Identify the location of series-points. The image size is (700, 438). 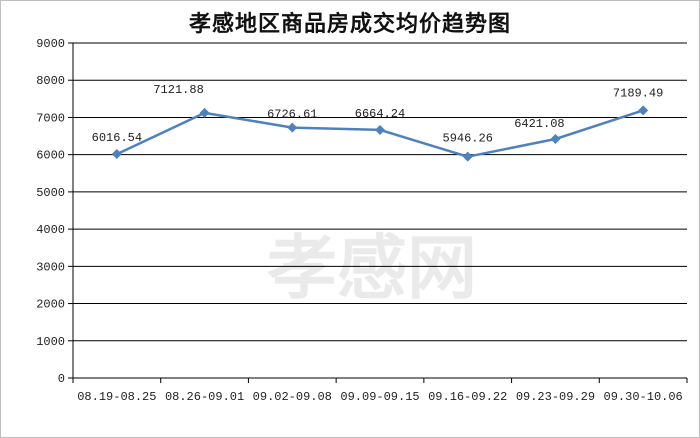
(380, 133).